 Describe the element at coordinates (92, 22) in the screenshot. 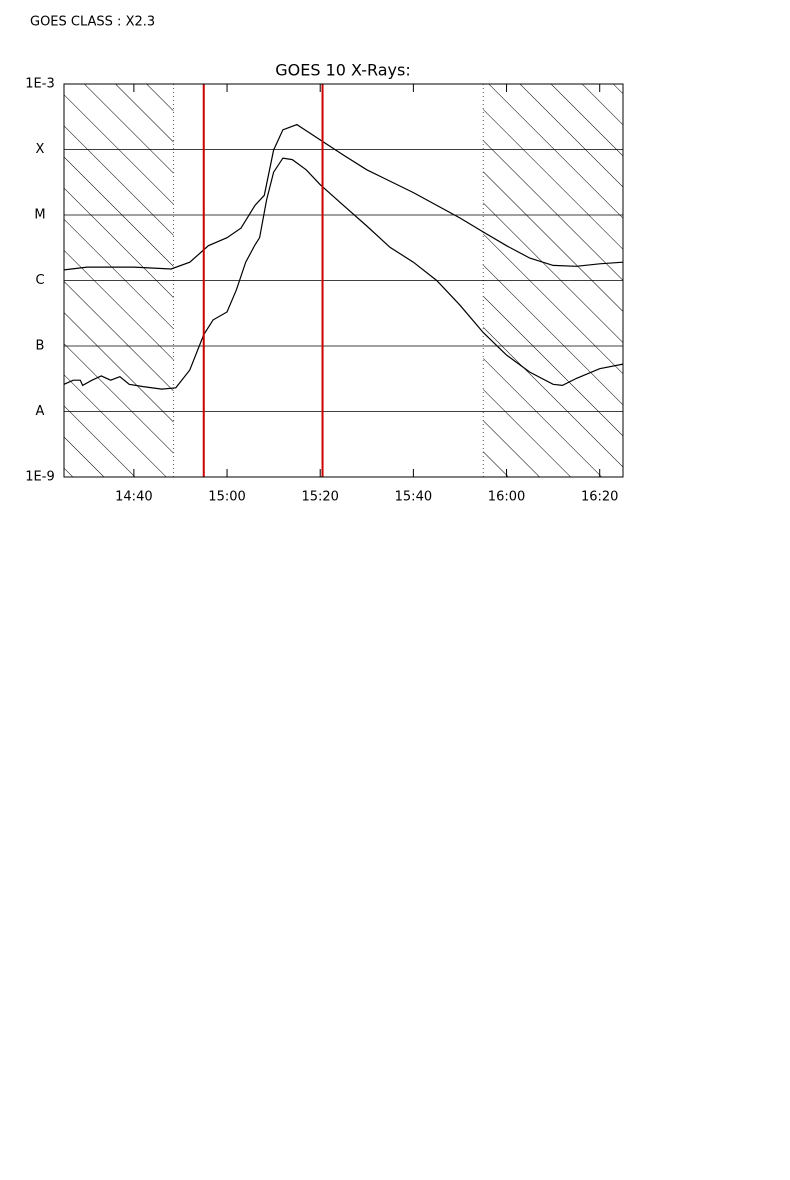

I see `header: GOES CLASS : X2.3` at that location.